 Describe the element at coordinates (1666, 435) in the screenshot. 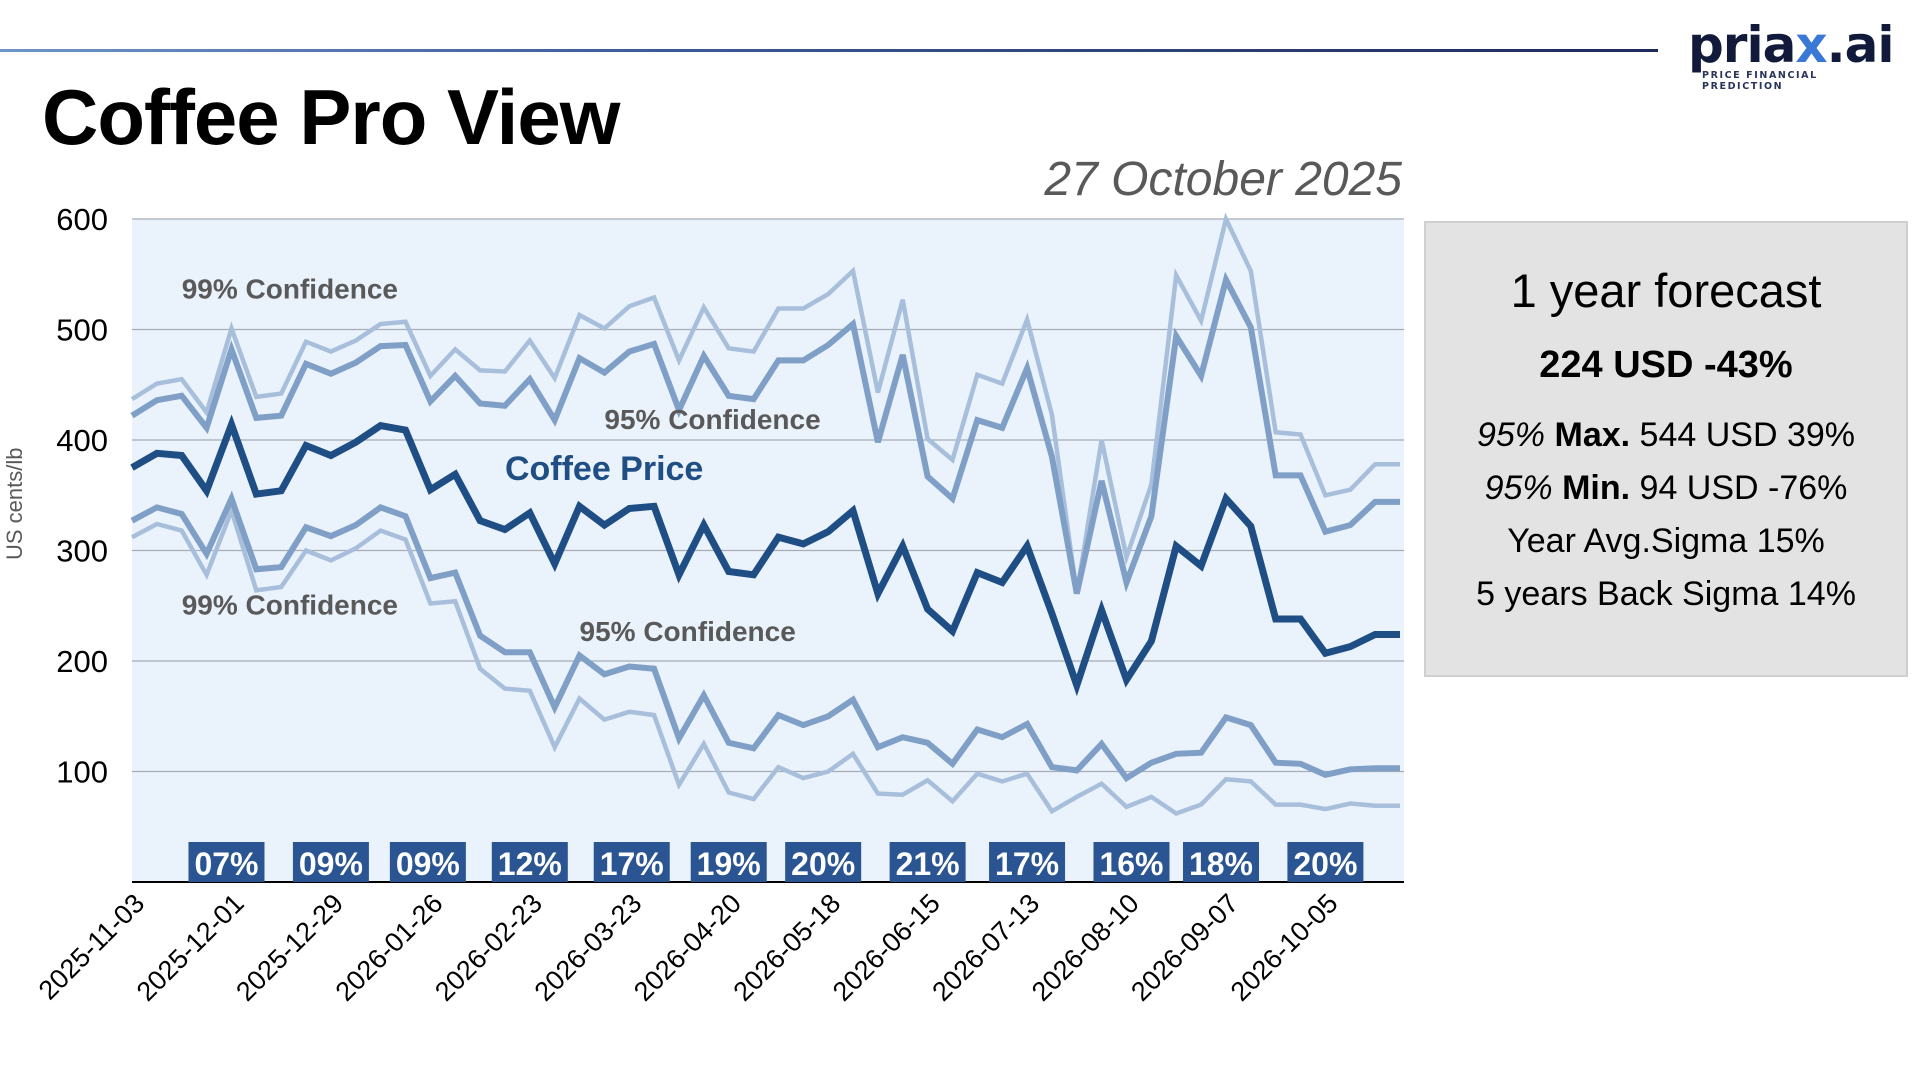

I see `forecast-max-row: 95% Max. 544 USD 39%` at that location.